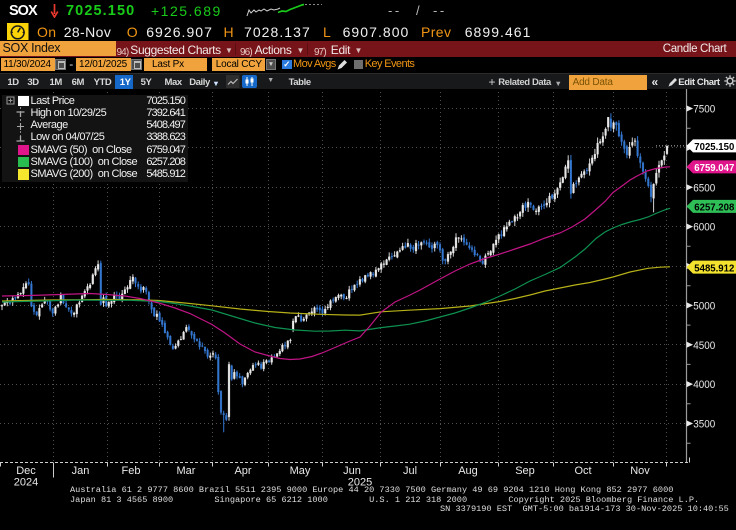  I want to click on svg-text: 2025, so click(360, 483).